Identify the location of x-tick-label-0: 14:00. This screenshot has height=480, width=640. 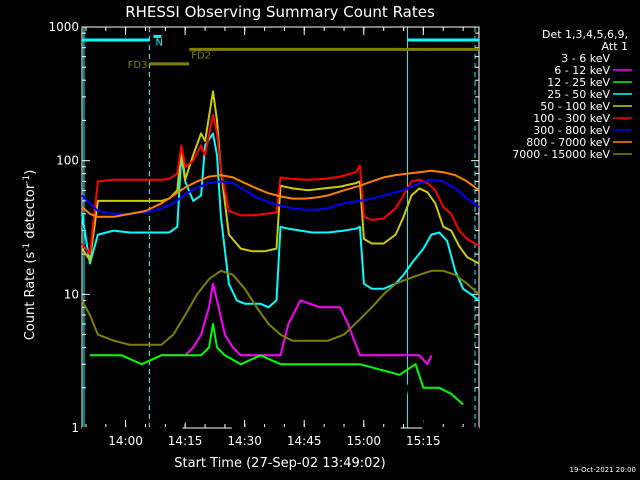
(125, 441).